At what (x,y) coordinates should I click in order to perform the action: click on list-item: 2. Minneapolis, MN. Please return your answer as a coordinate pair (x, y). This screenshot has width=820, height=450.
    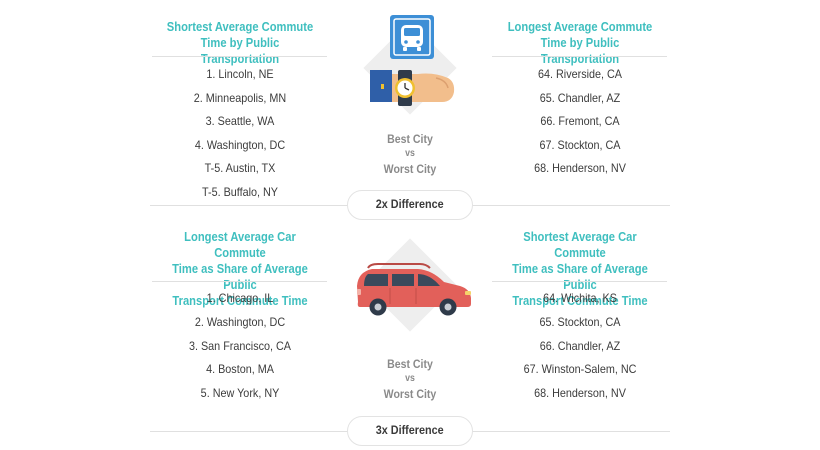
    Looking at the image, I should click on (240, 98).